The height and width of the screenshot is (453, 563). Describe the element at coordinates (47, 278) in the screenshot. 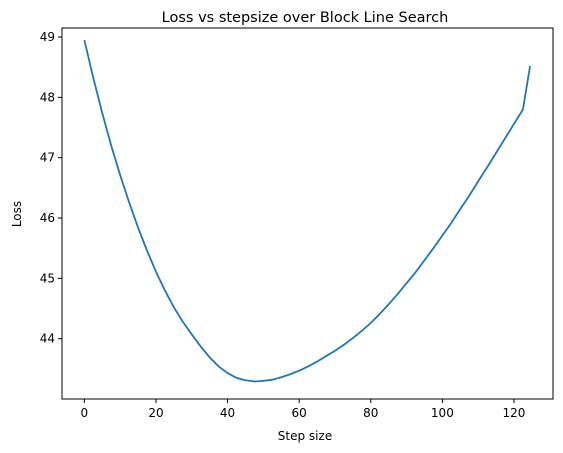

I see `y-tick-label: 45` at that location.